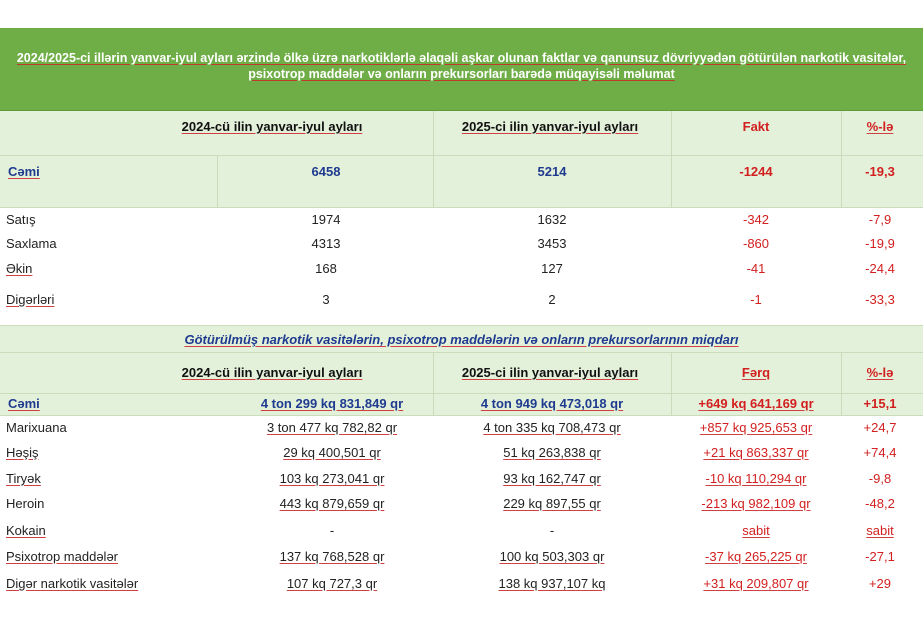 Image resolution: width=923 pixels, height=630 pixels. Describe the element at coordinates (326, 268) in the screenshot. I see `facts-row-2024: 168` at that location.